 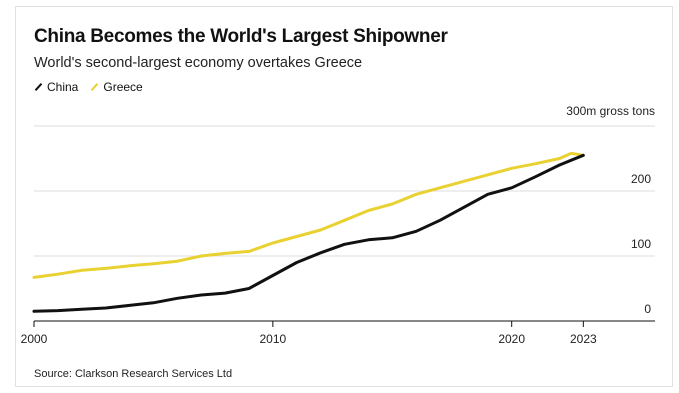 What do you see at coordinates (272, 339) in the screenshot?
I see `x-tick-label-2010: 2010` at bounding box center [272, 339].